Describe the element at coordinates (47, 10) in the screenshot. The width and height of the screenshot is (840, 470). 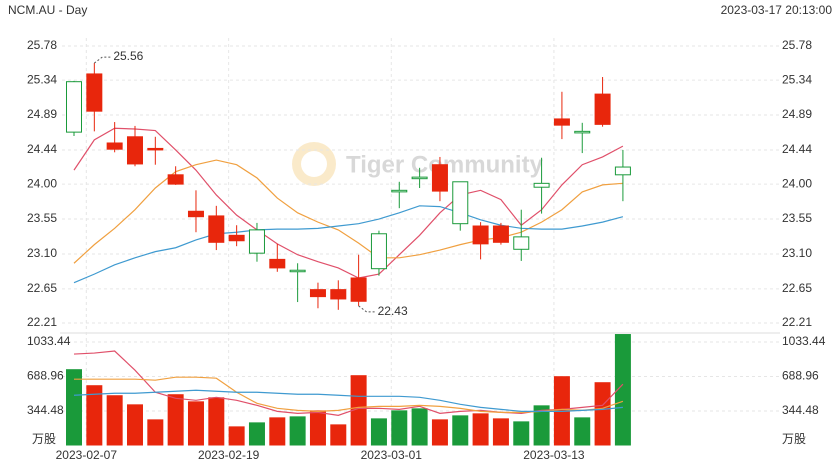
I see `chart-title: NCM.AU - Day` at that location.